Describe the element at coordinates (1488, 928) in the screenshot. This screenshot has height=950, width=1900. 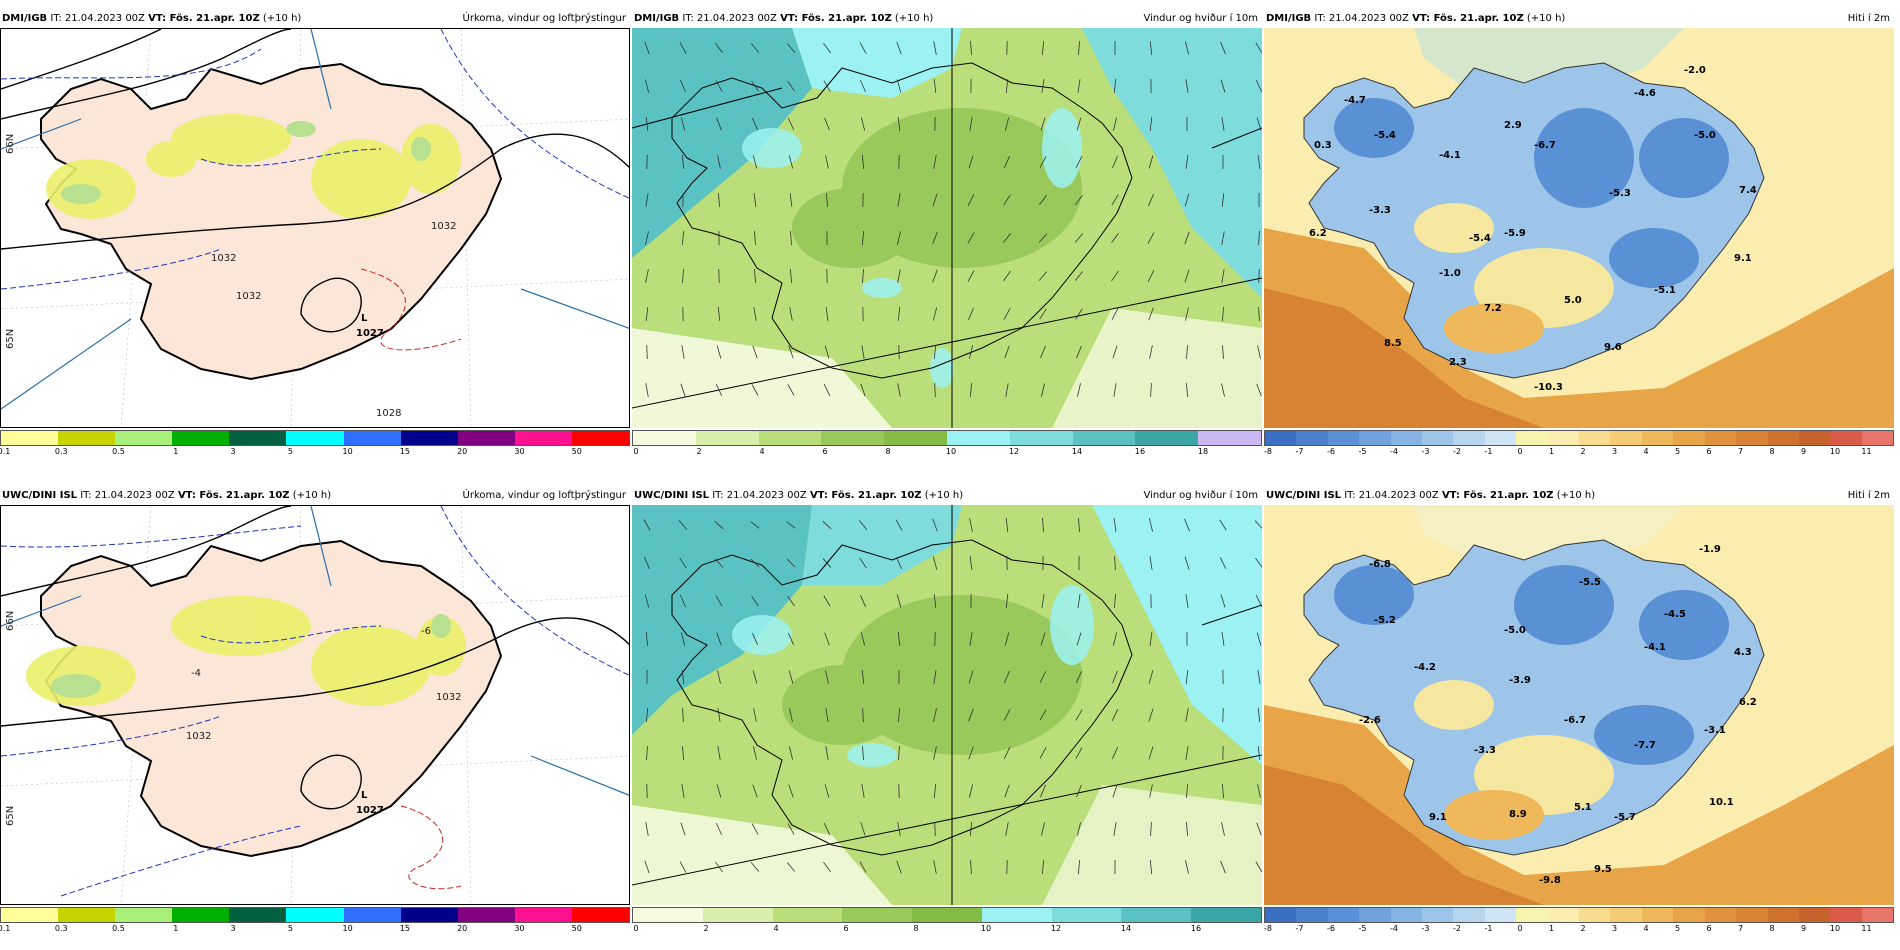
I see `colorbar-tick-label: -1` at that location.